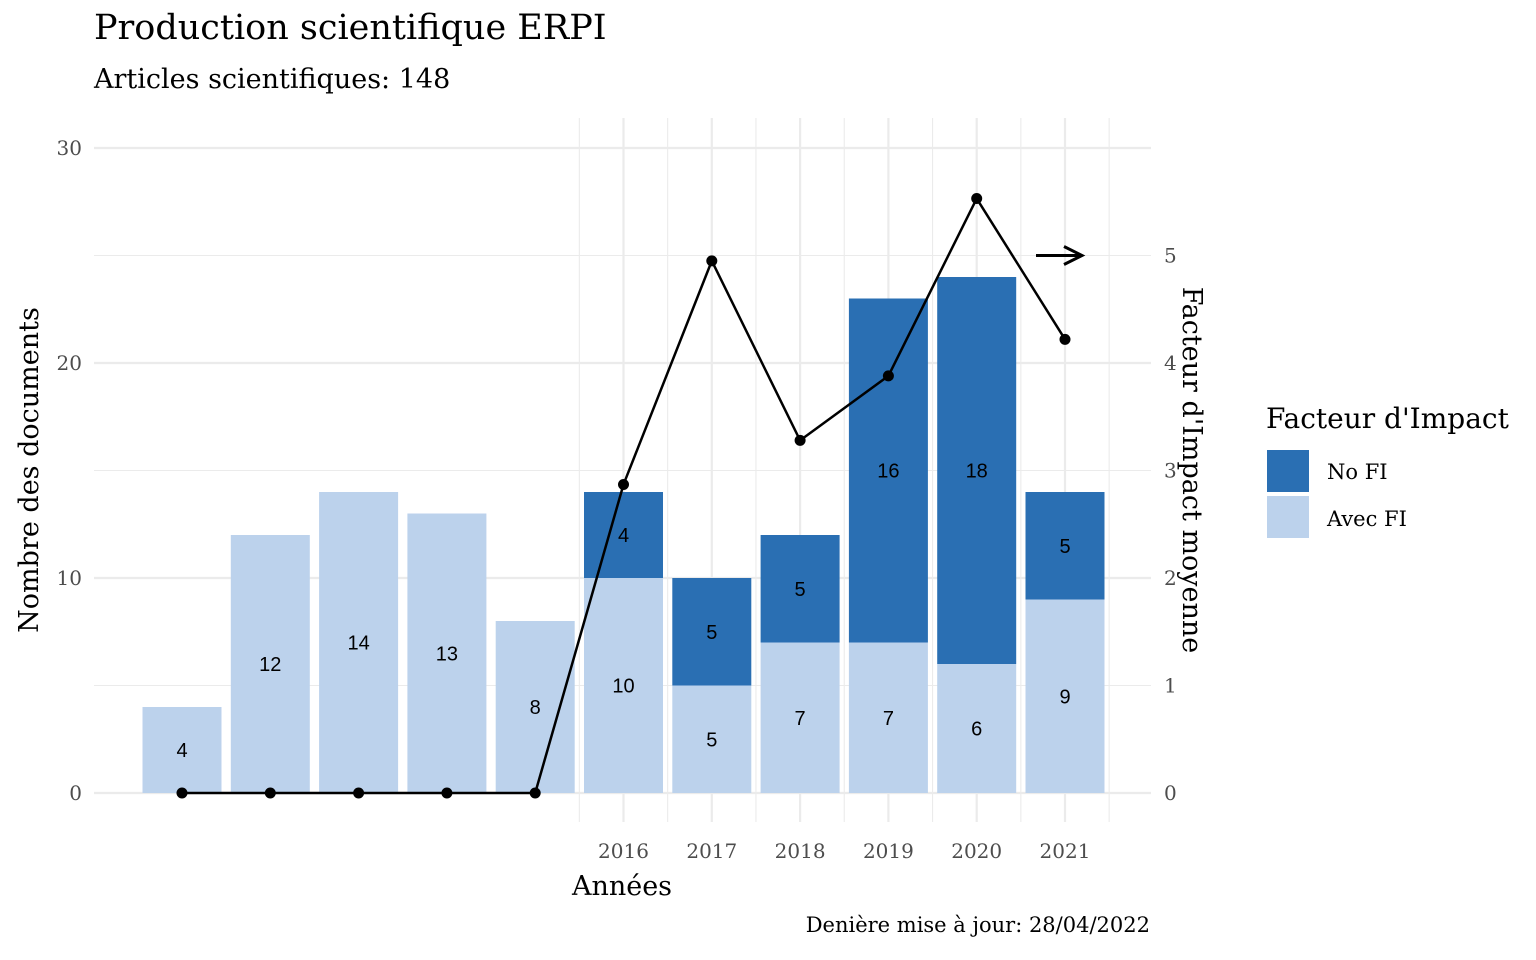 Image resolution: width=1536 pixels, height=960 pixels. I want to click on y2-axis-title: Facteur d'Impact moyenne, so click(1191, 470).